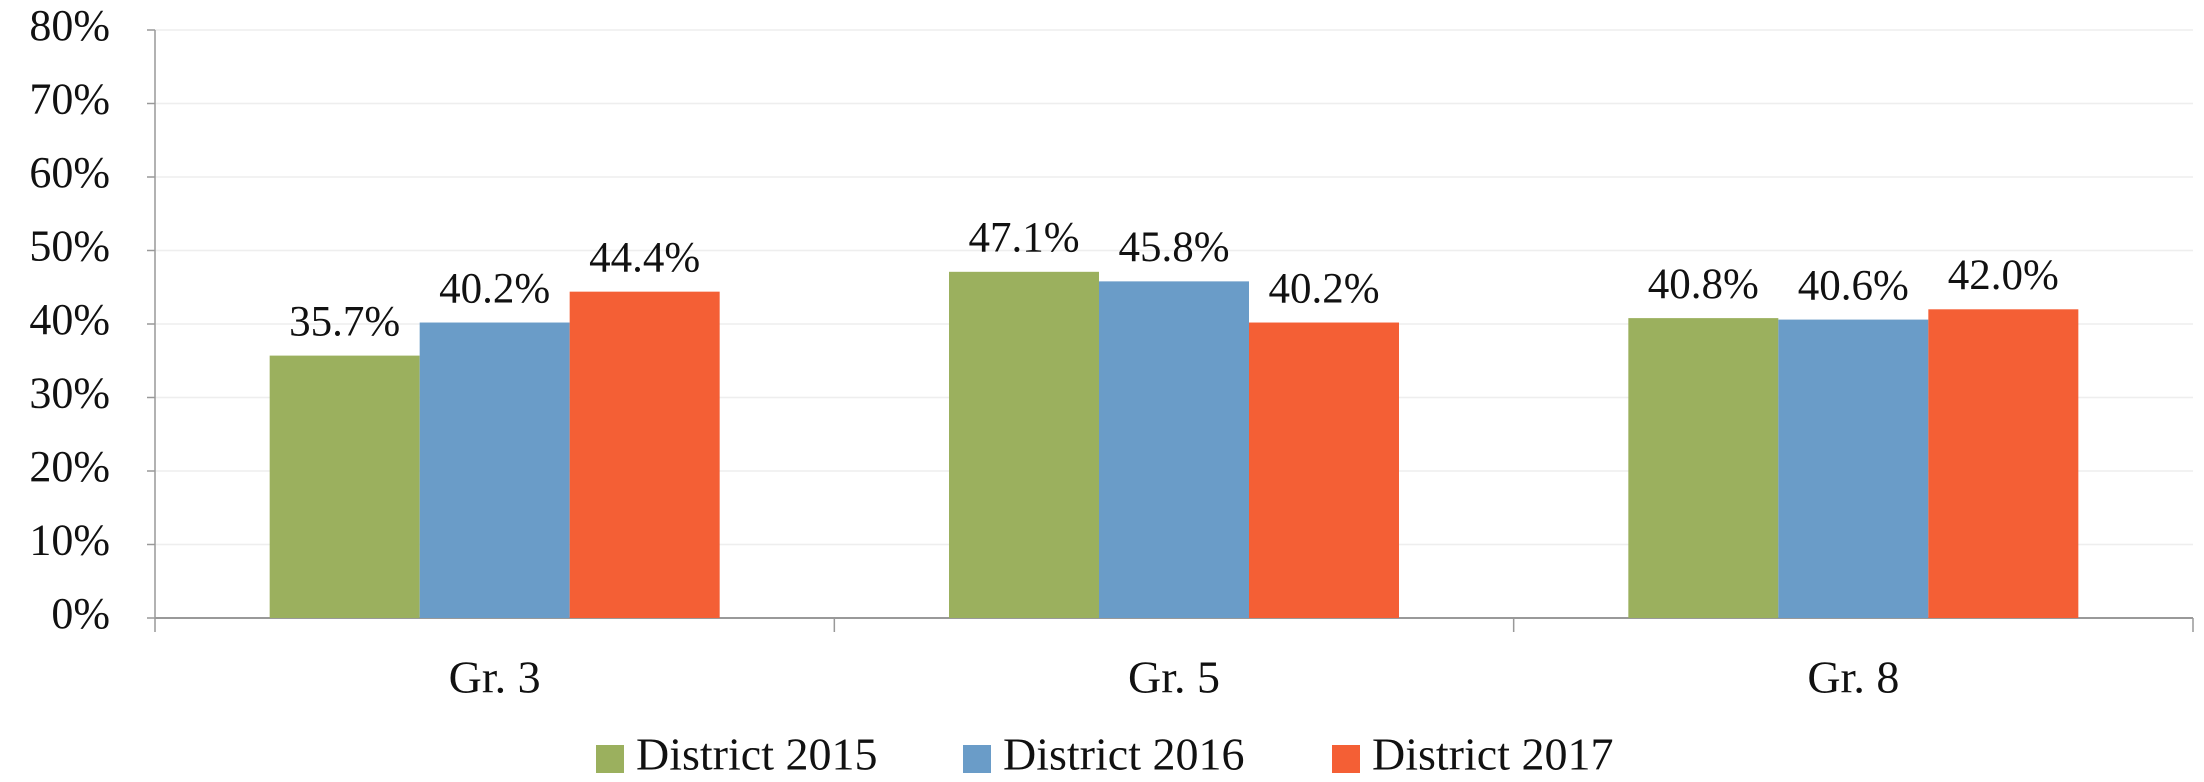  What do you see at coordinates (1703, 284) in the screenshot?
I see `data-label: 40.8%` at bounding box center [1703, 284].